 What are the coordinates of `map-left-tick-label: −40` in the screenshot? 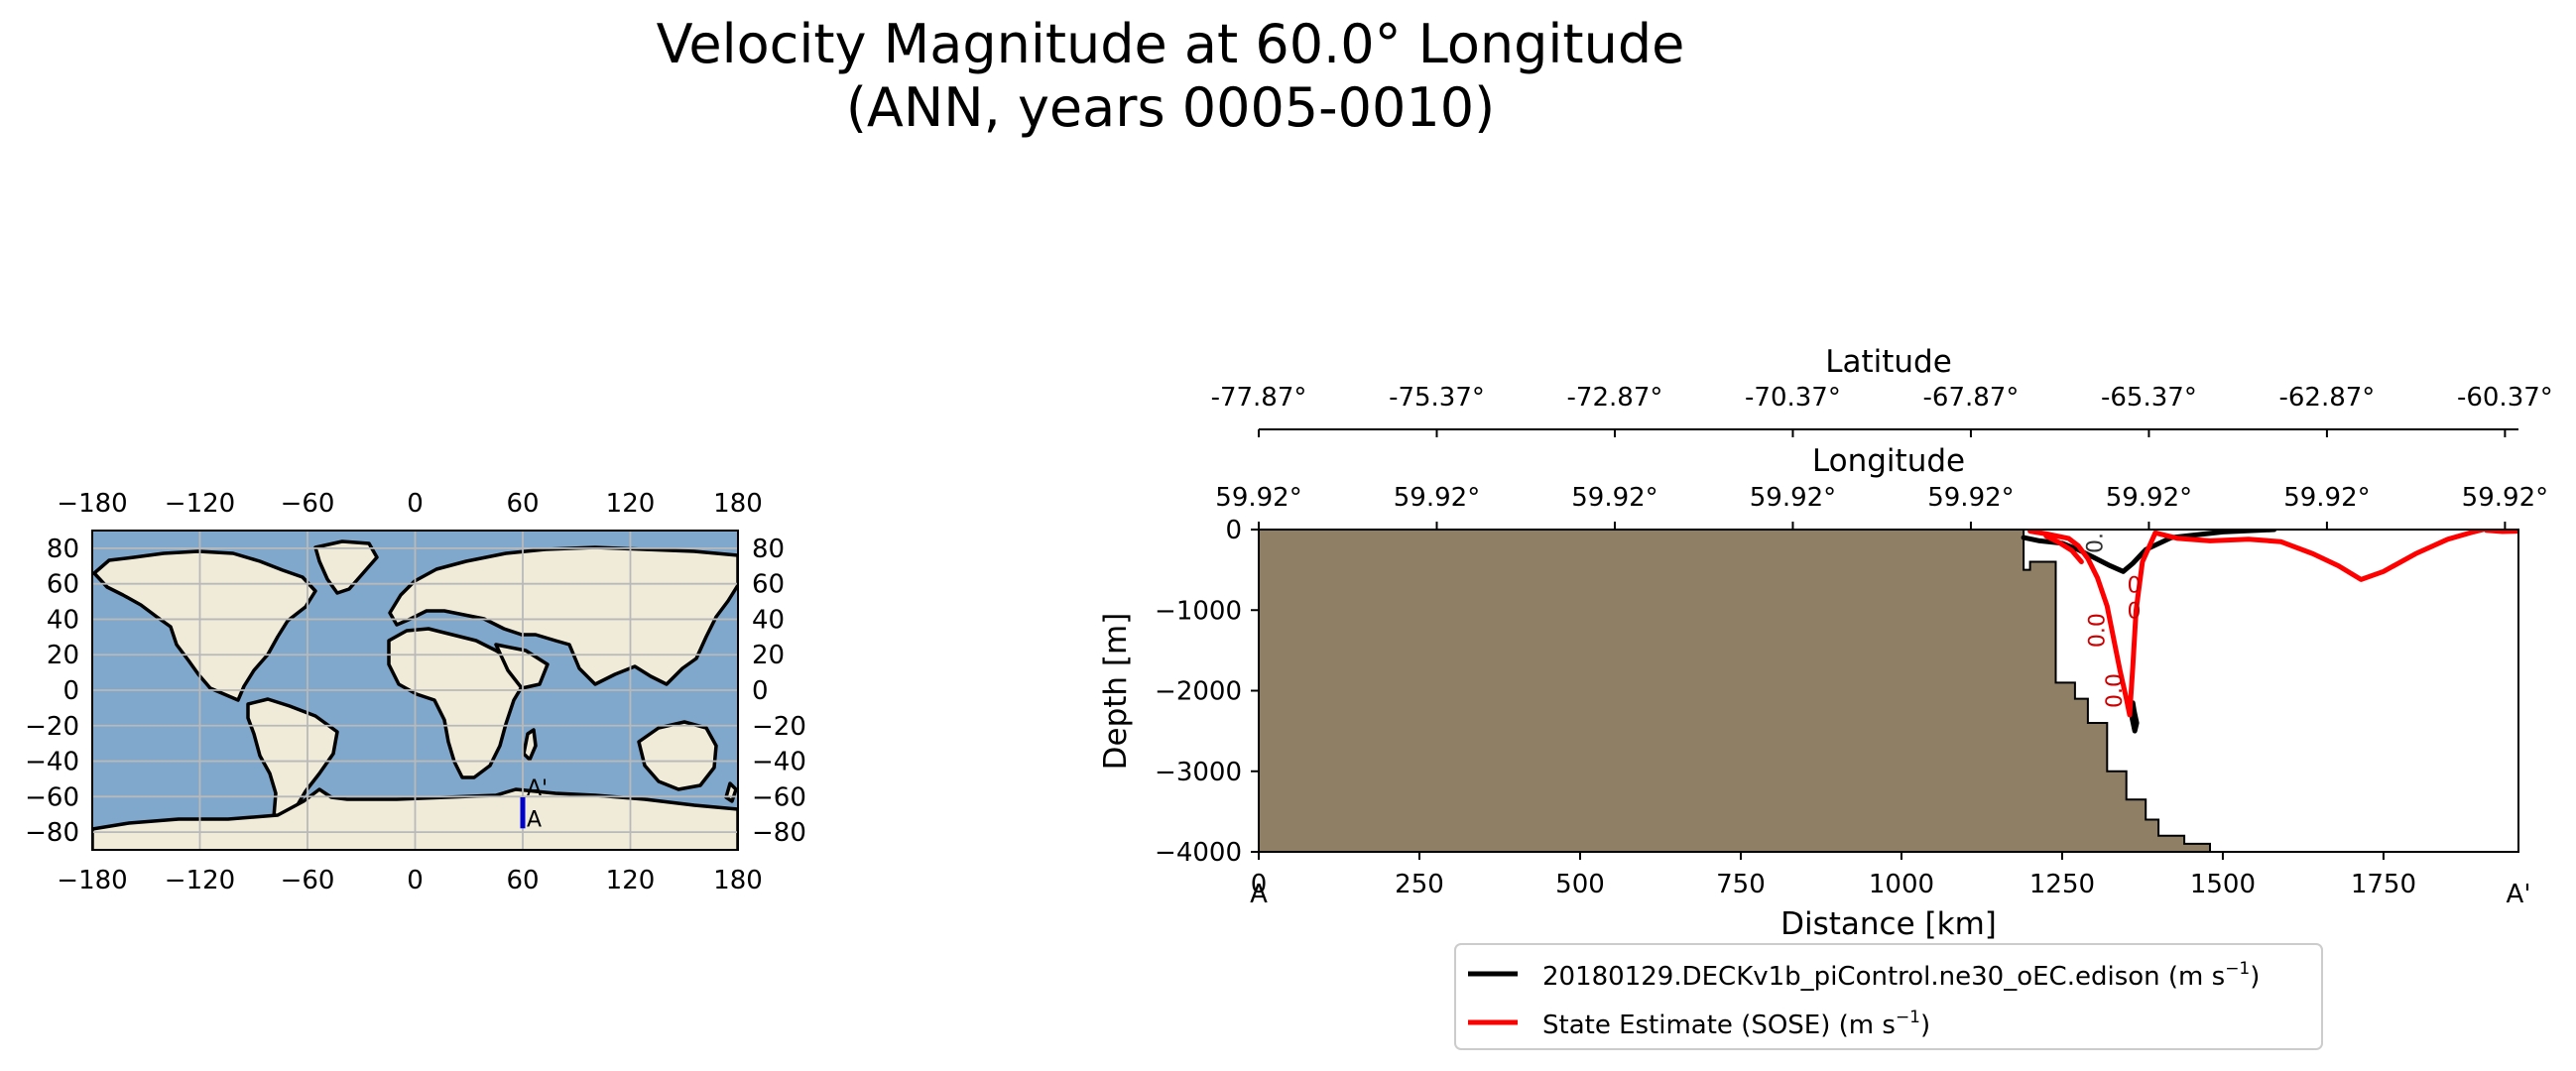 It's located at (52, 762).